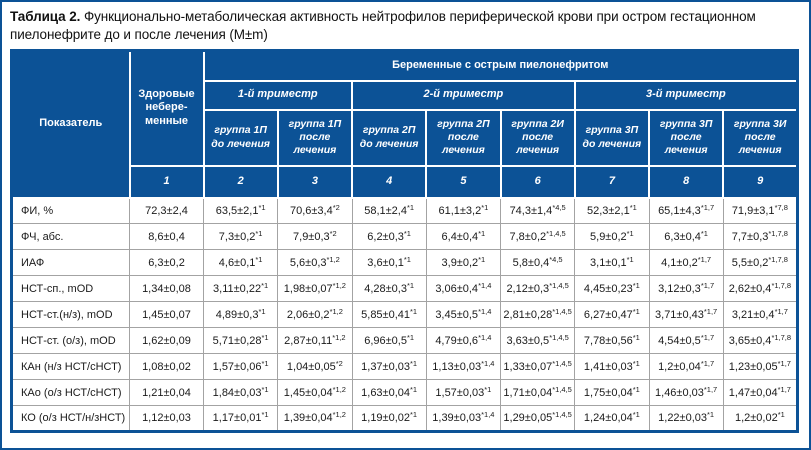 This screenshot has width=811, height=450. What do you see at coordinates (612, 392) in the screenshot?
I see `data-cell: 1,75±0,04*1` at bounding box center [612, 392].